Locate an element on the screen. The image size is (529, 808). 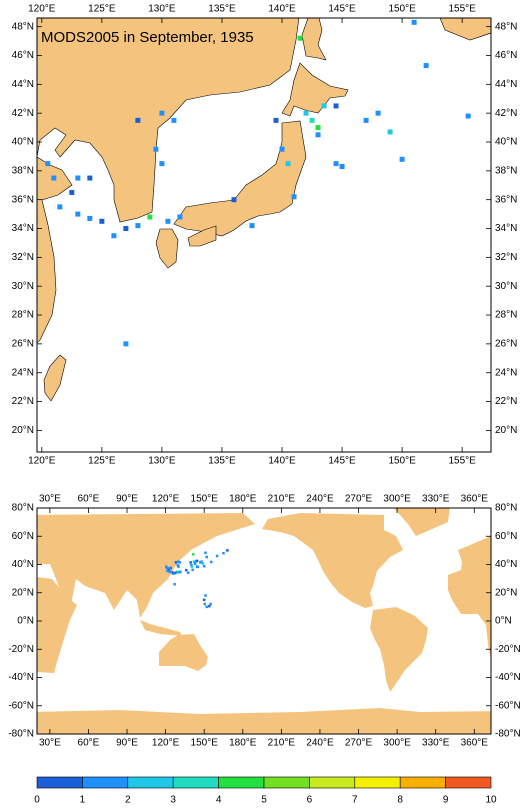
hokkaido is located at coordinates (315, 89).